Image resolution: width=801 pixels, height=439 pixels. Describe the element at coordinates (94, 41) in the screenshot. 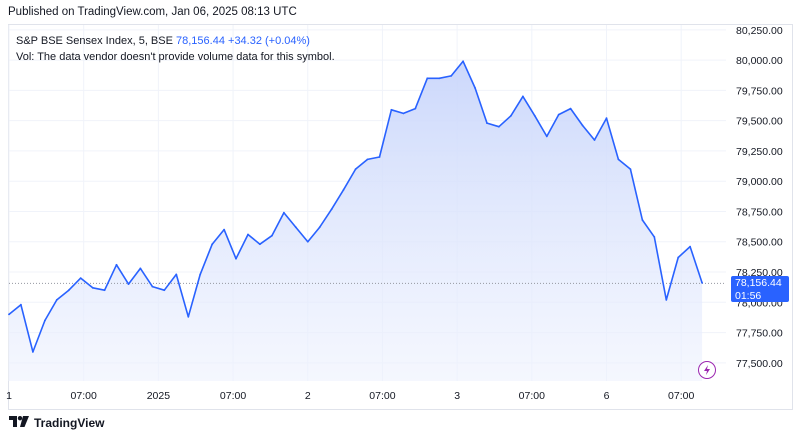

I see `symbol-label: S&P BSE Sensex Index, 5, BSE` at that location.